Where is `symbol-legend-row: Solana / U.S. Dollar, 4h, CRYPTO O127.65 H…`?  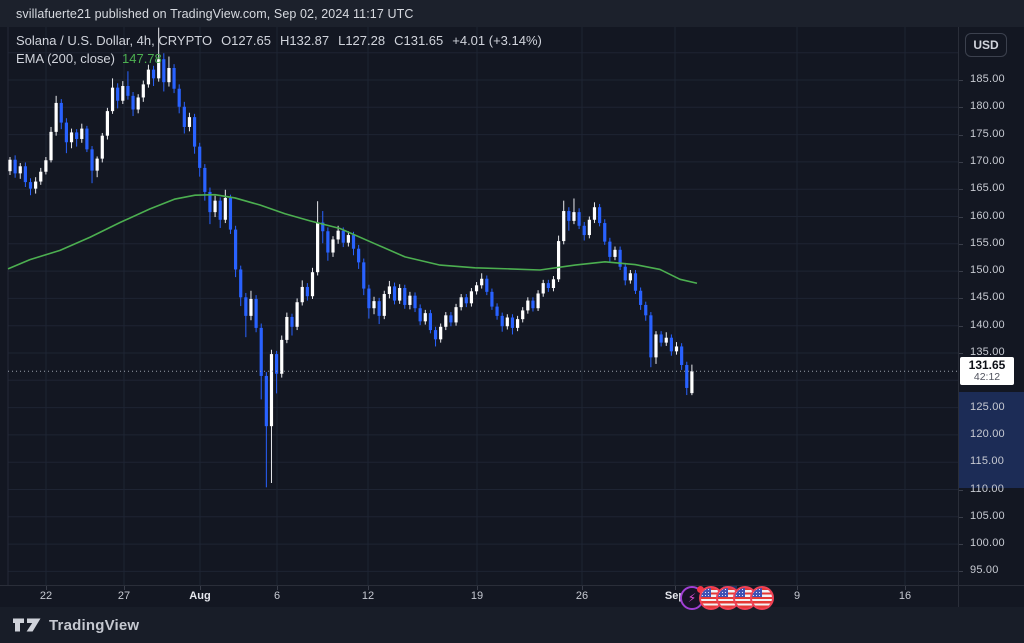
symbol-legend-row: Solana / U.S. Dollar, 4h, CRYPTO O127.65 H… is located at coordinates (283, 40).